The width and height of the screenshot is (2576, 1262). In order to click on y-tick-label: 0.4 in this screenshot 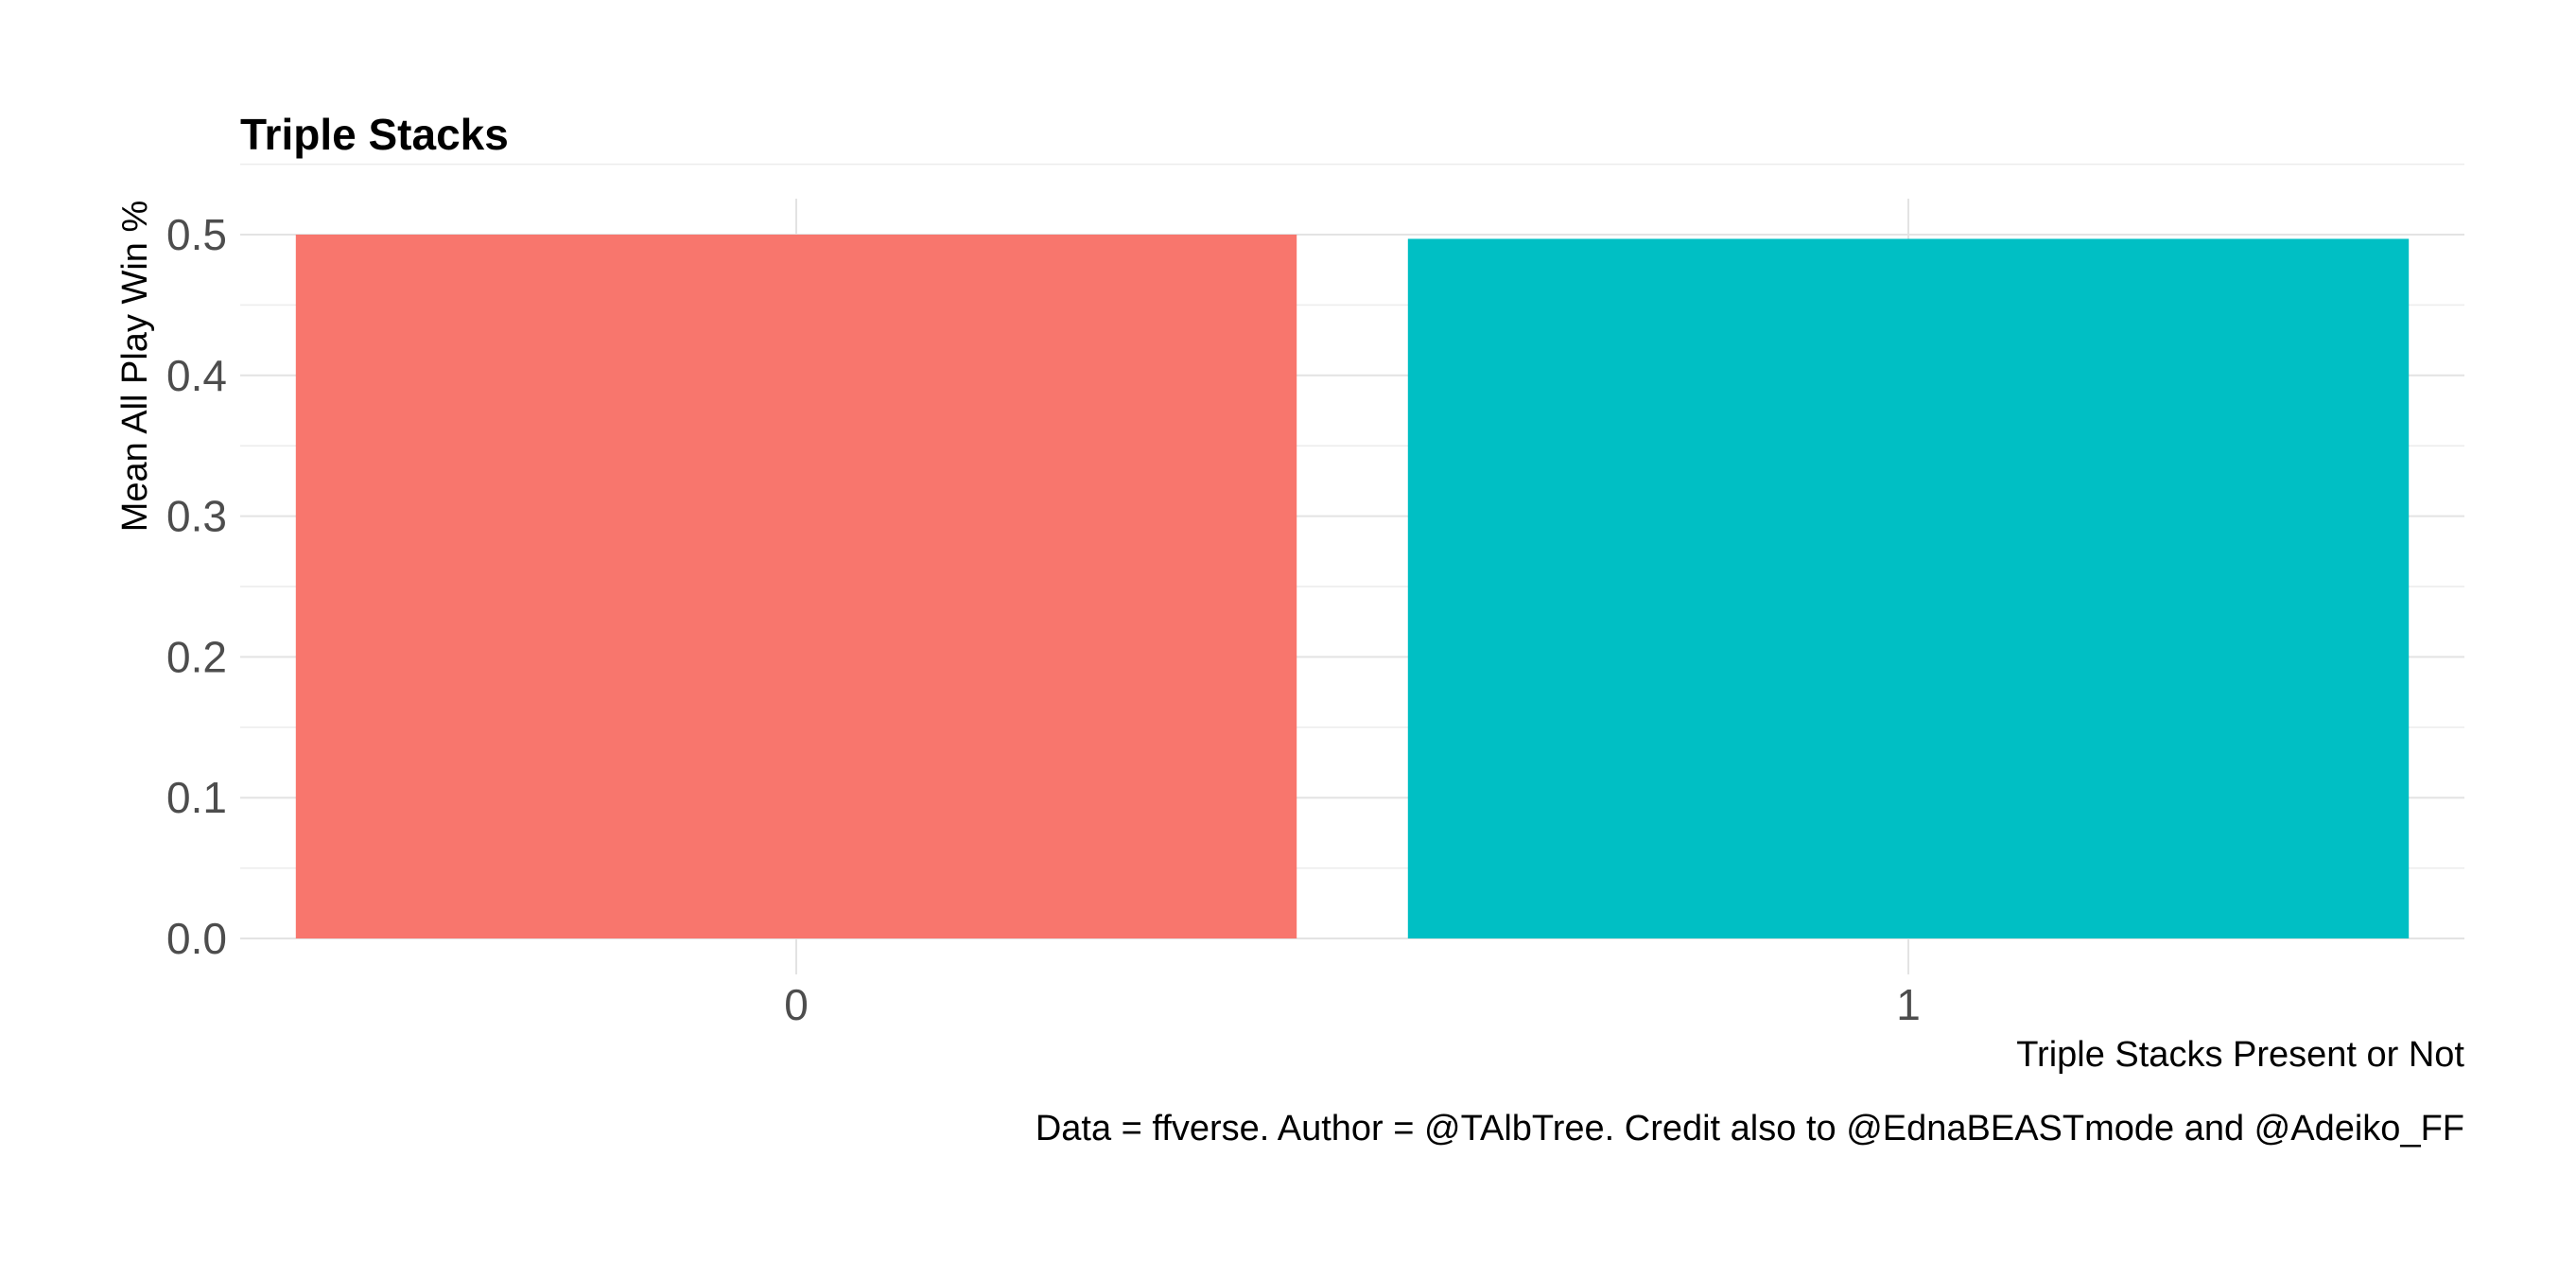, I will do `click(196, 375)`.